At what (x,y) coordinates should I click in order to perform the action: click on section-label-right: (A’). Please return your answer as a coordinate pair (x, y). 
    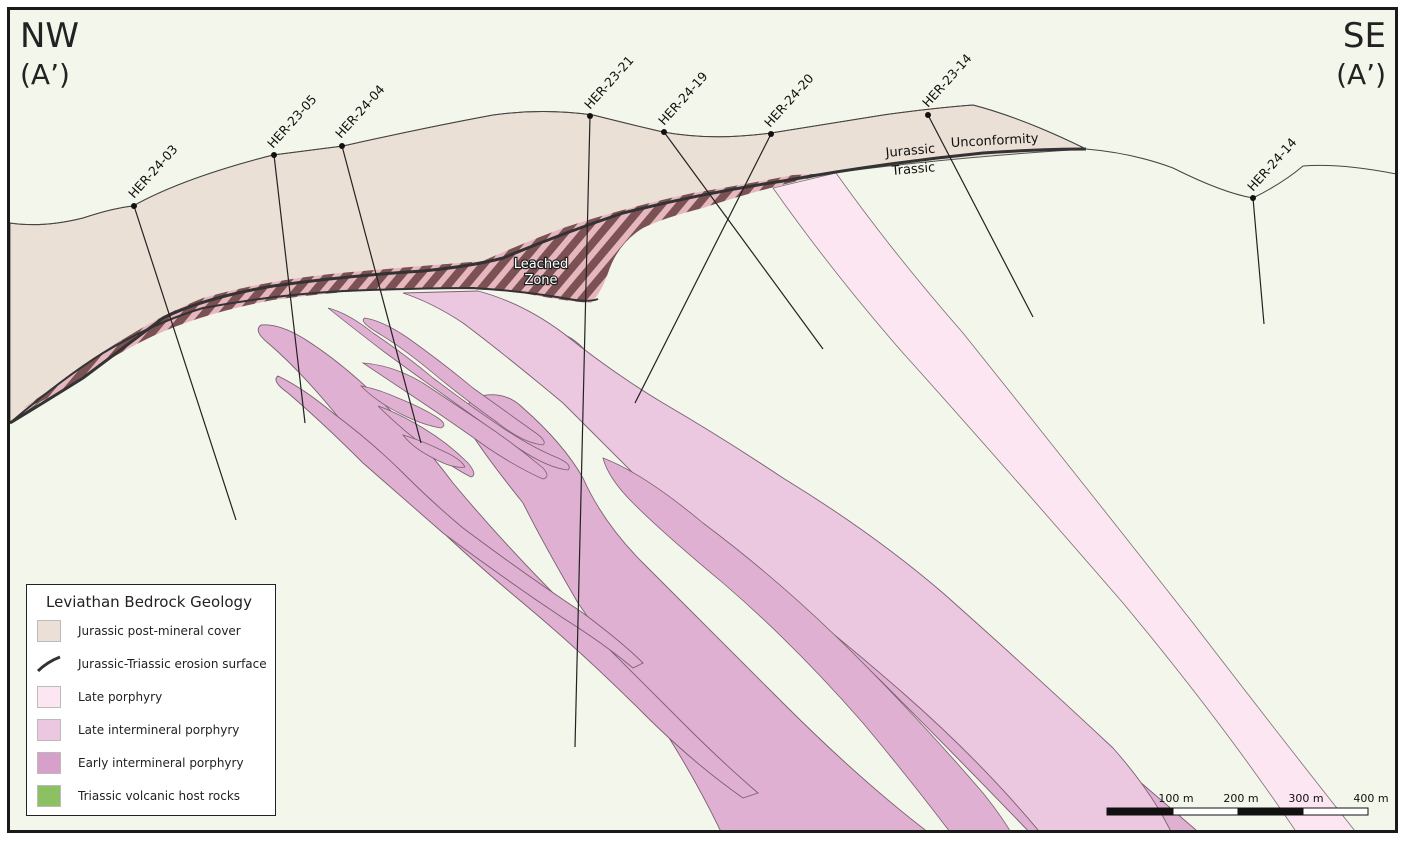
    Looking at the image, I should click on (1361, 74).